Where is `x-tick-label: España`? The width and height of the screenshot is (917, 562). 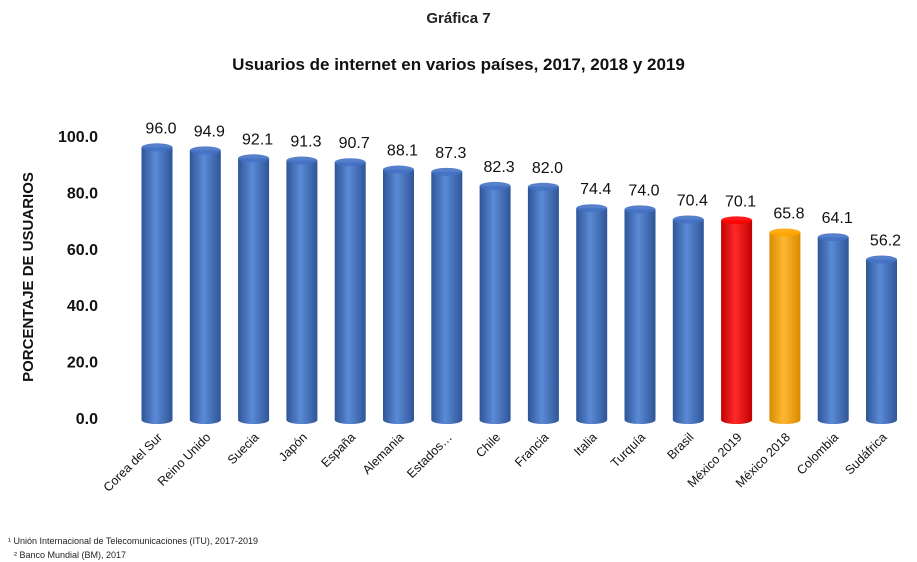
x-tick-label: España is located at coordinates (338, 450).